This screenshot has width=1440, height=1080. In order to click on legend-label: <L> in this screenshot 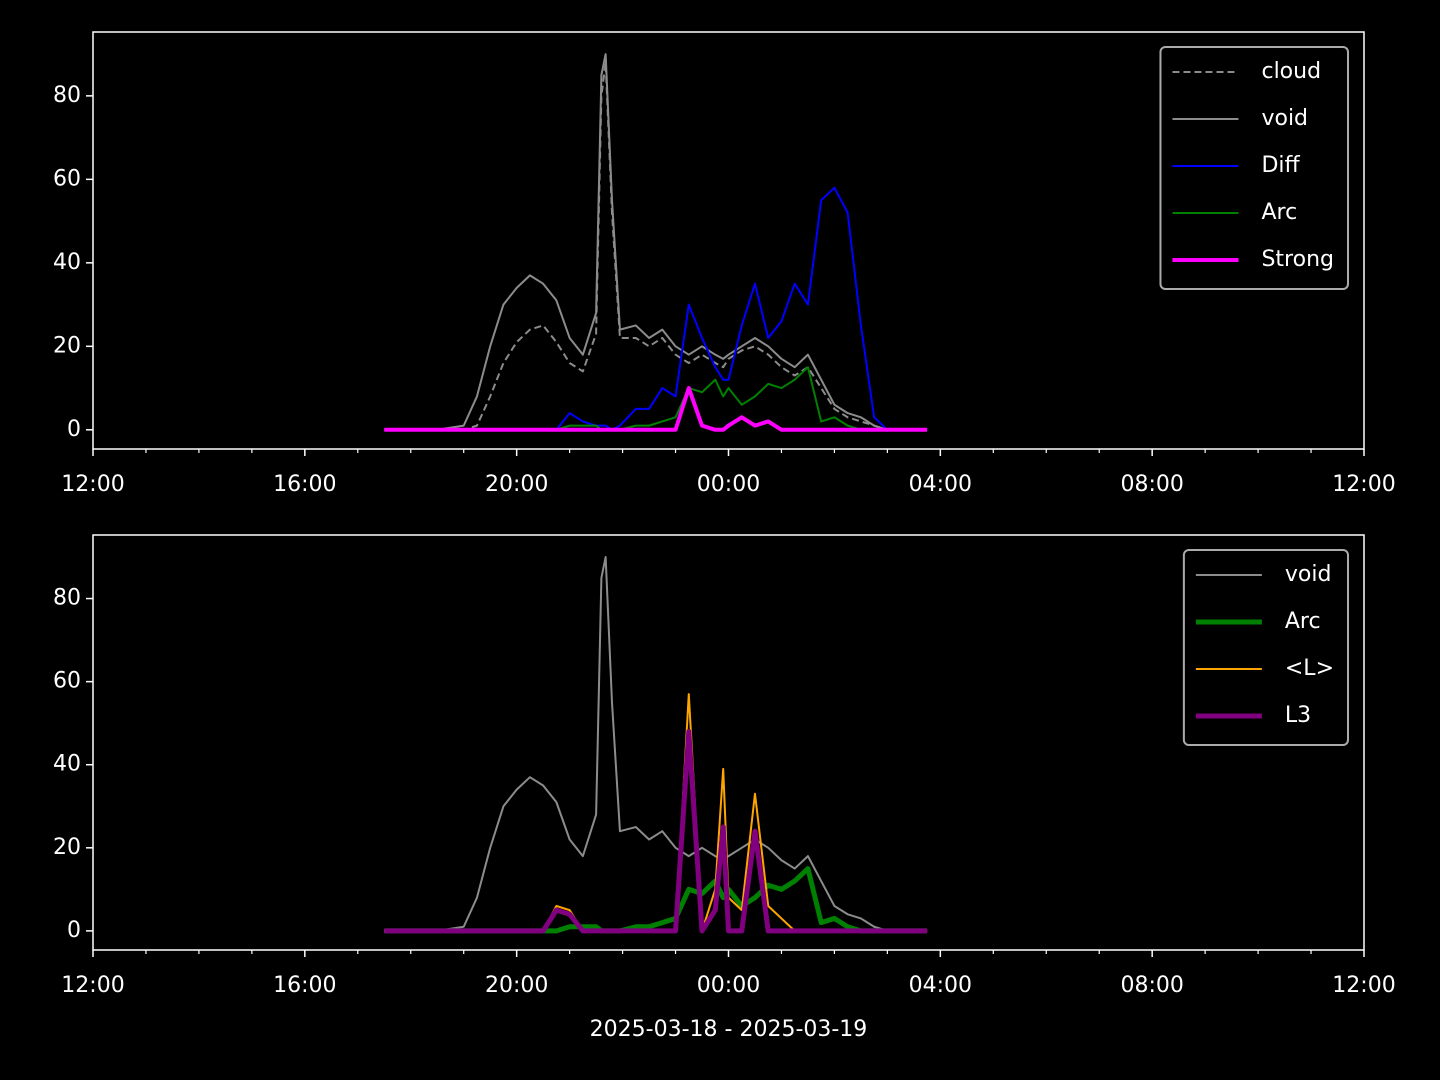, I will do `click(1309, 668)`.